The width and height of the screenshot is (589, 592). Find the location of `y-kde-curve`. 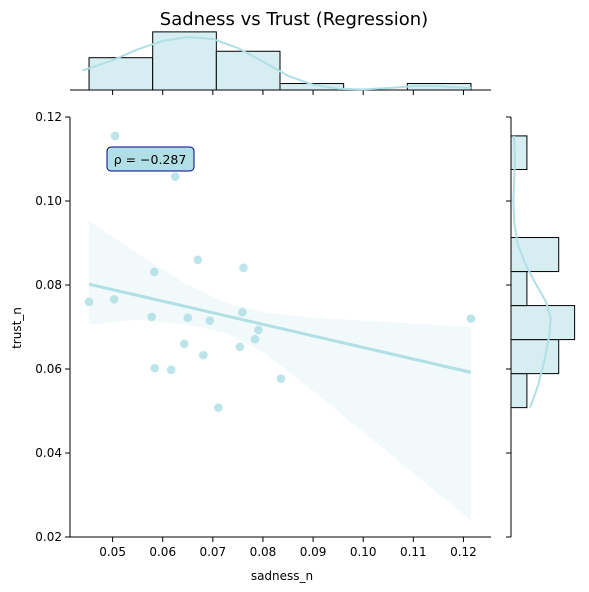

y-kde-curve is located at coordinates (532, 271).